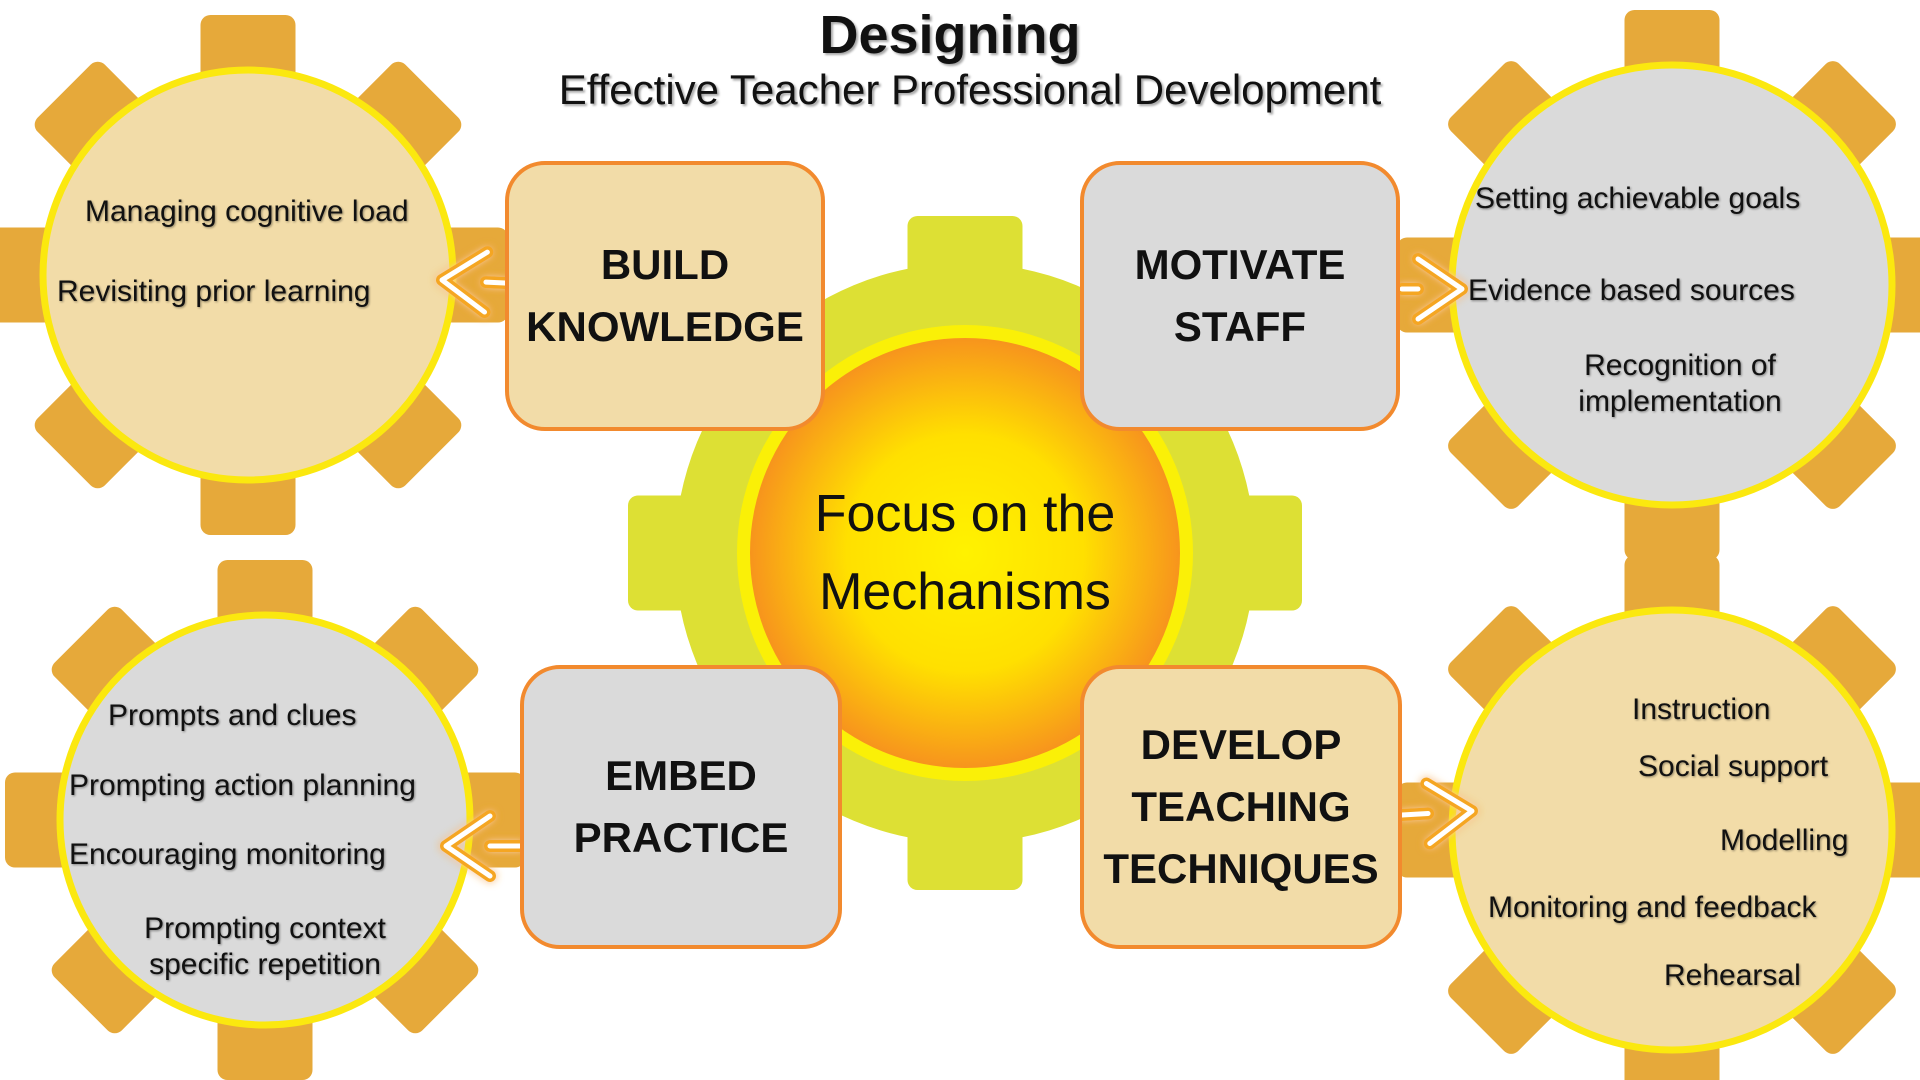  Describe the element at coordinates (265, 820) in the screenshot. I see `embed-gear-face` at that location.